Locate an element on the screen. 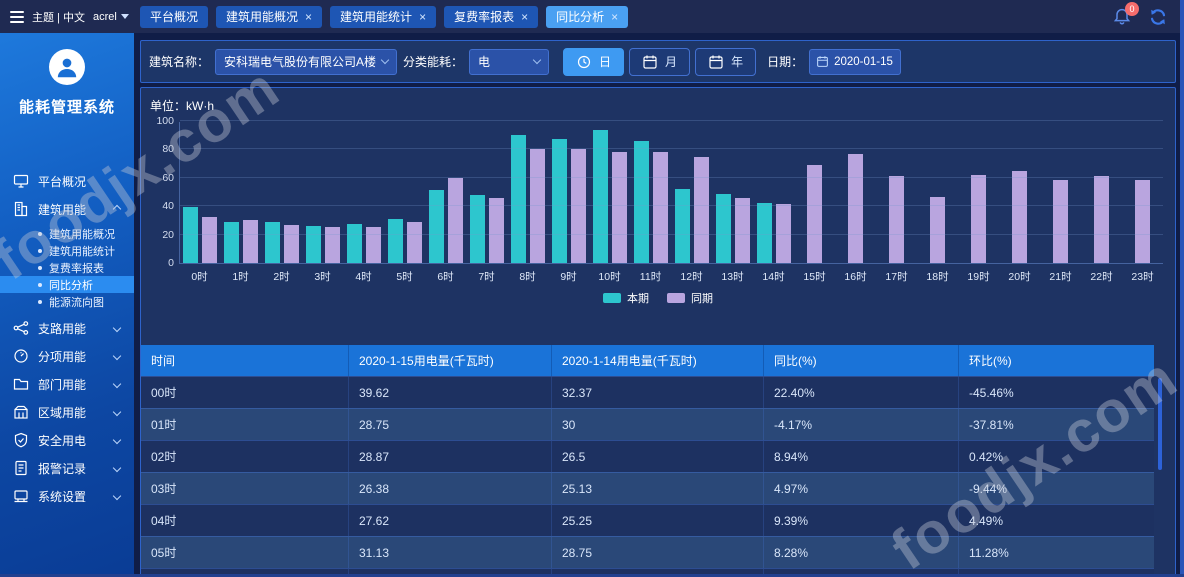 This screenshot has height=577, width=1184. tab: 平台概况 is located at coordinates (174, 16).